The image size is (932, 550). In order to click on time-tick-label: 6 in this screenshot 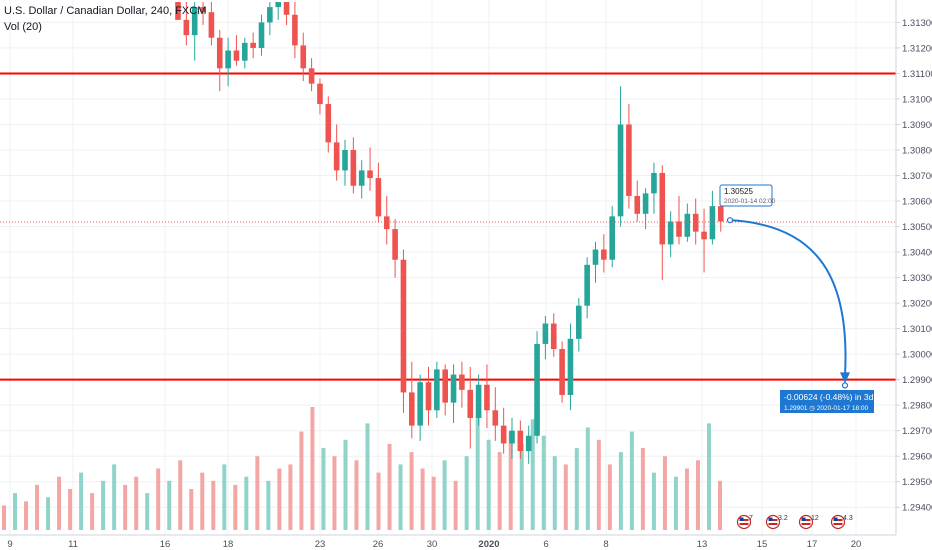, I will do `click(545, 544)`.